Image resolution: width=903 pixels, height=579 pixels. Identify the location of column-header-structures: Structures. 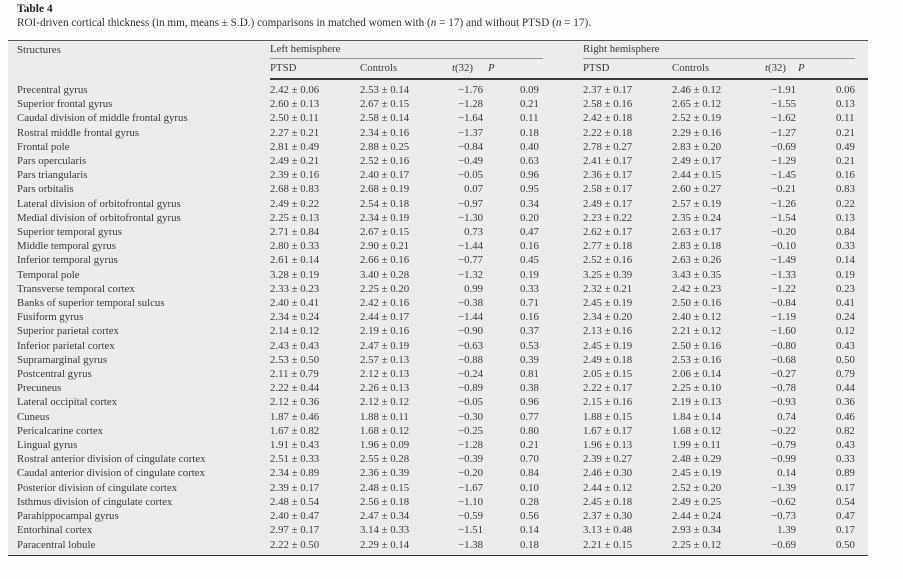
(39, 50).